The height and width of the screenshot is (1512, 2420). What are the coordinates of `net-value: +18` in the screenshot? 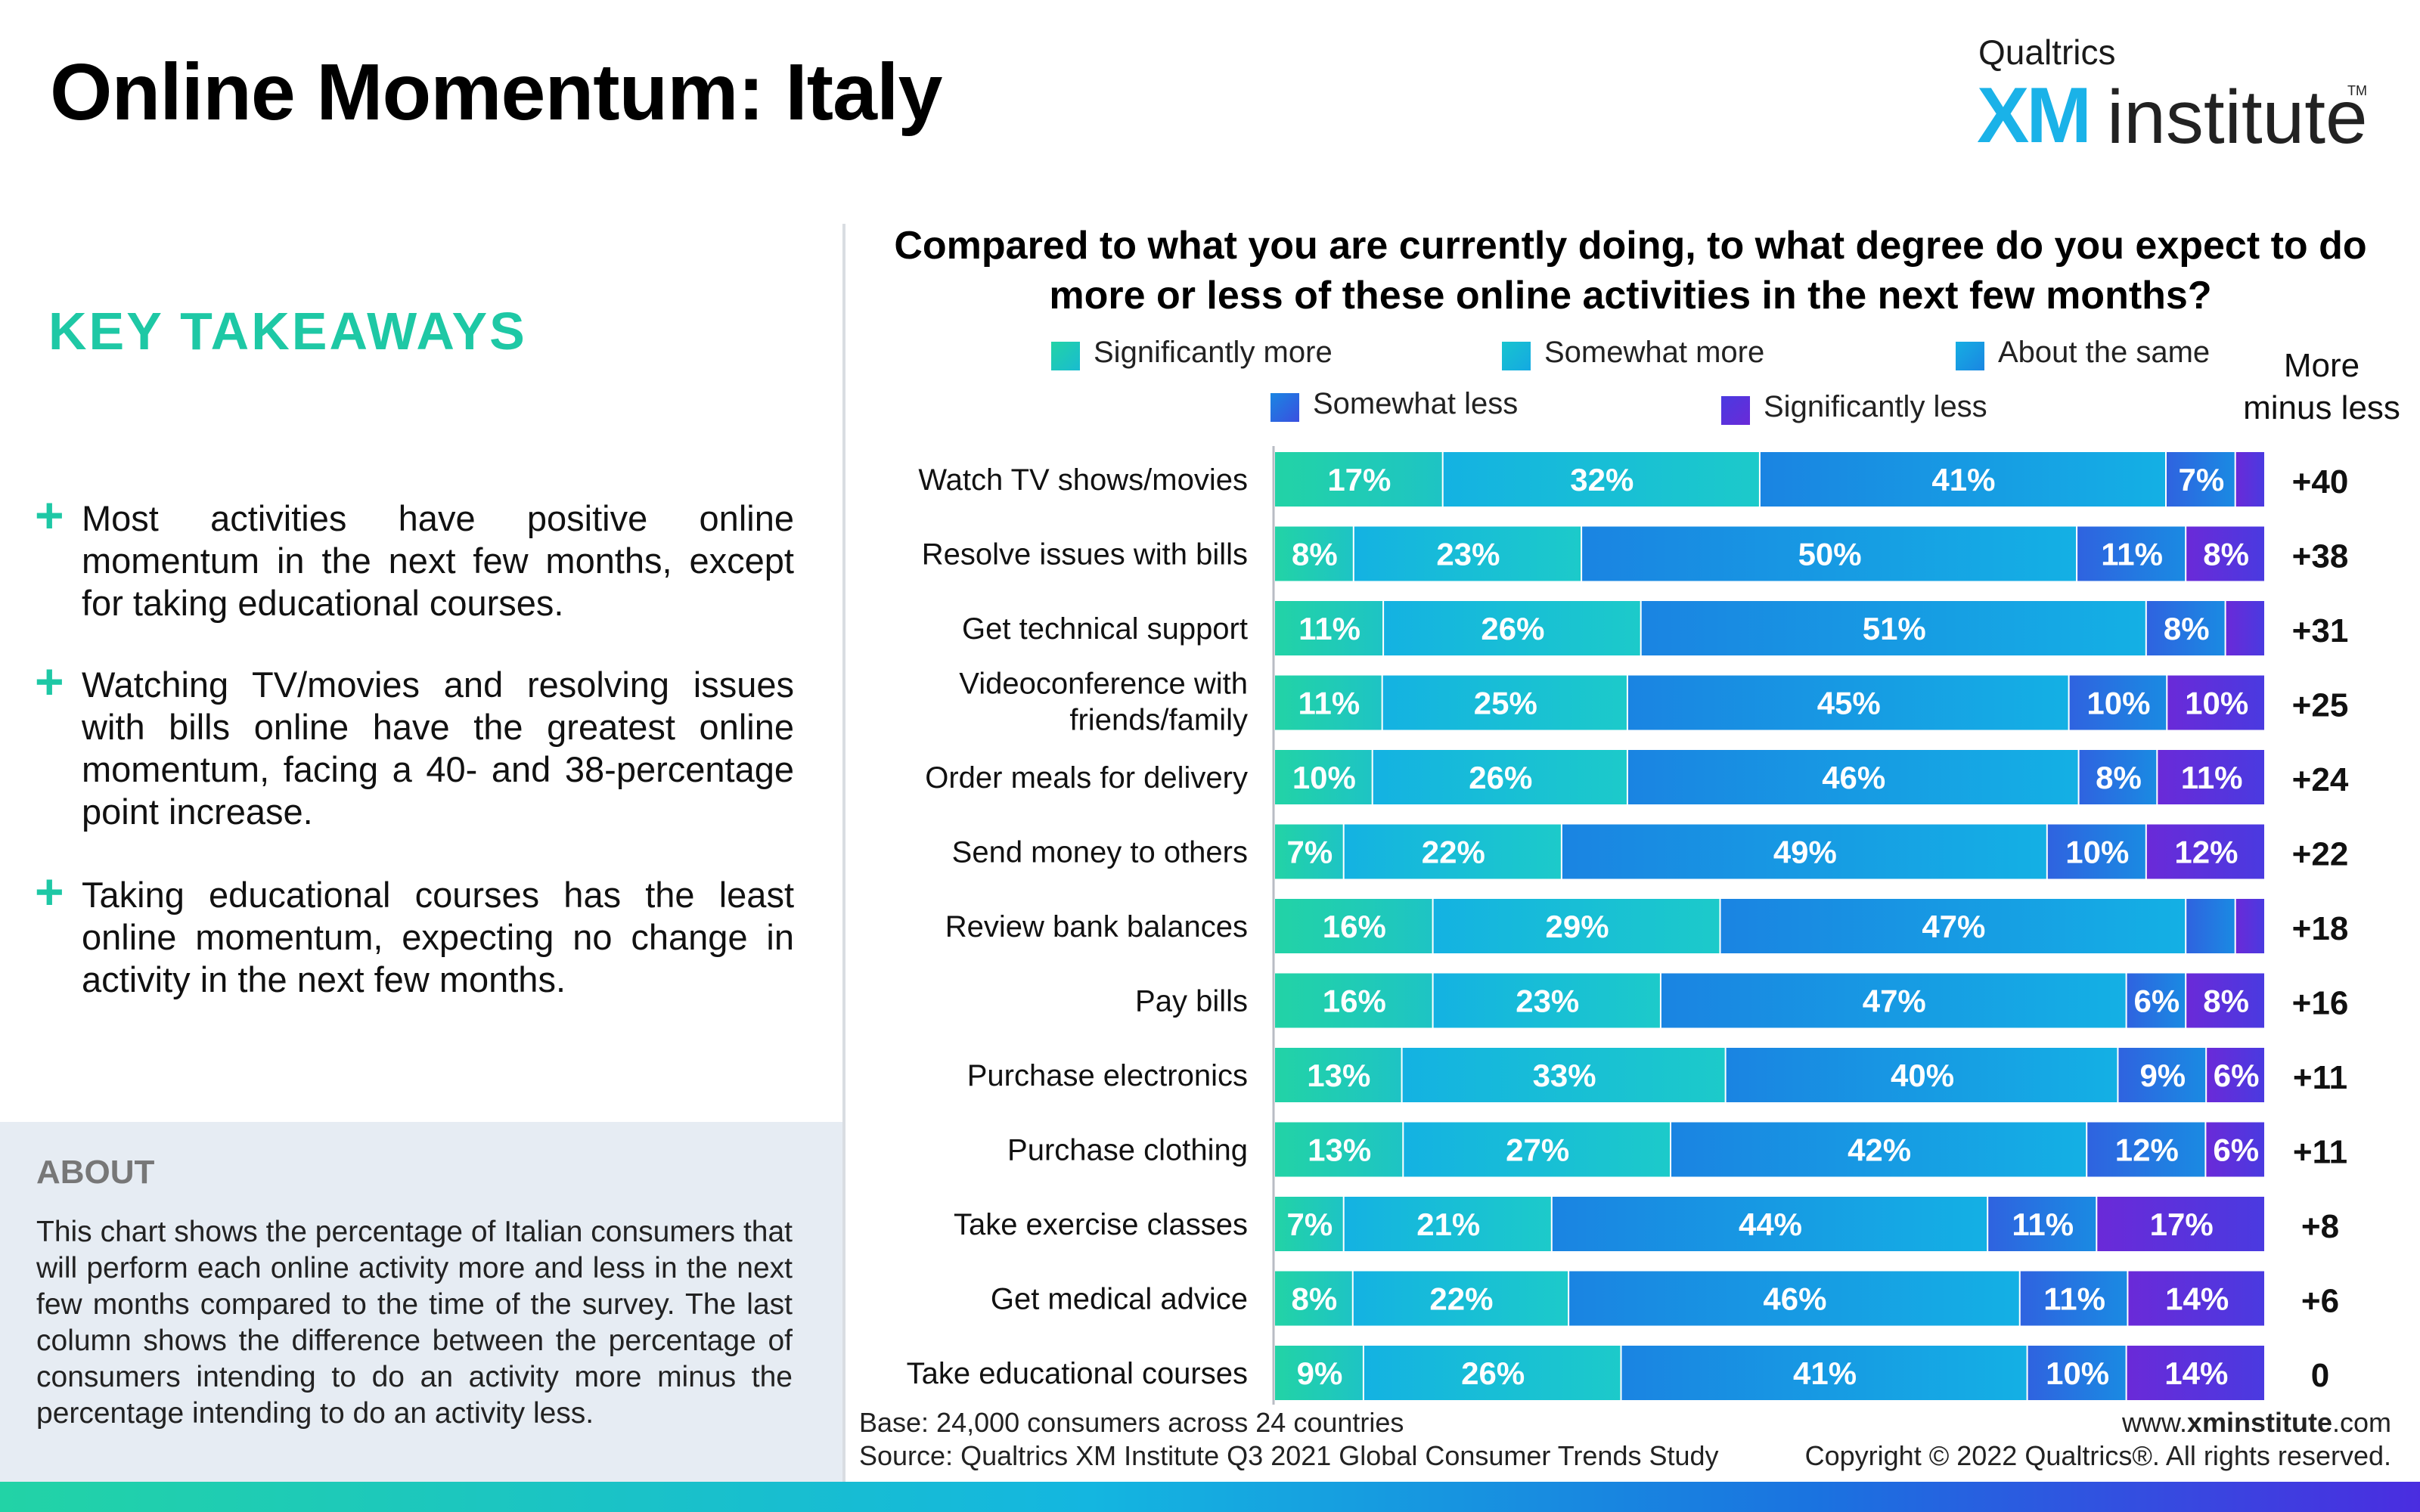 It's located at (2320, 928).